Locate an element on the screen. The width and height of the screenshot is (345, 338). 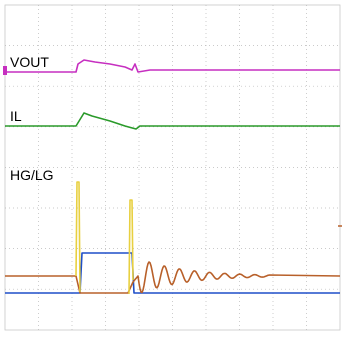
lg-trace is located at coordinates (172, 273).